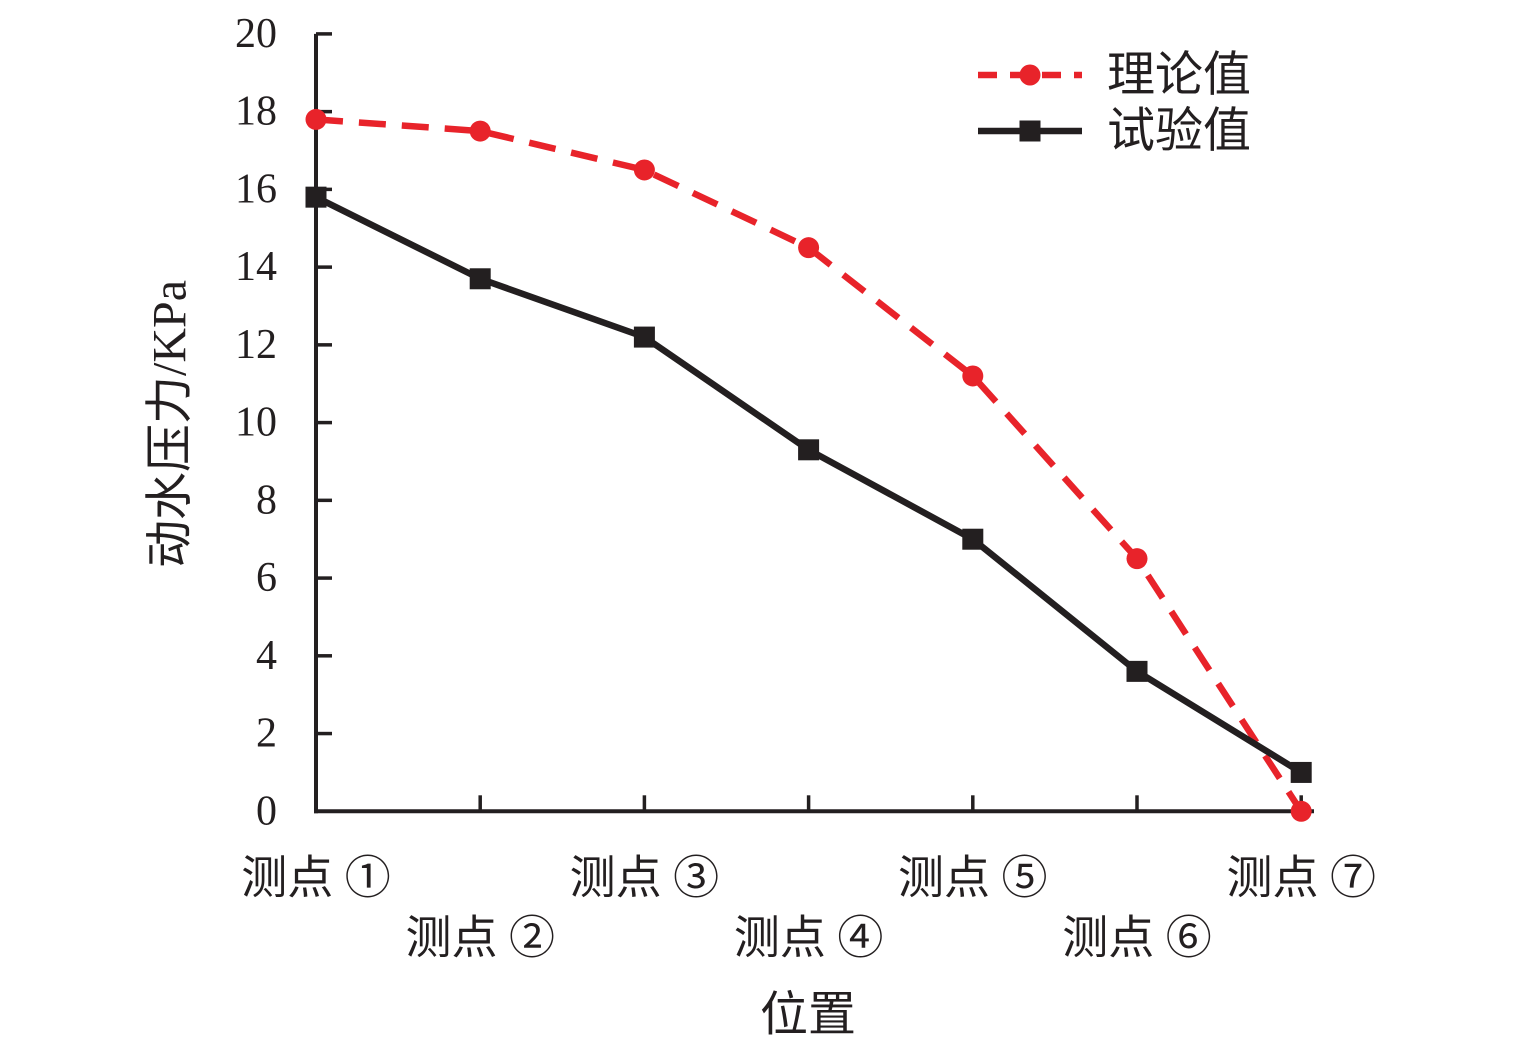 The height and width of the screenshot is (1058, 1535). What do you see at coordinates (480, 938) in the screenshot?
I see `x-tick-label: 测点 ②` at bounding box center [480, 938].